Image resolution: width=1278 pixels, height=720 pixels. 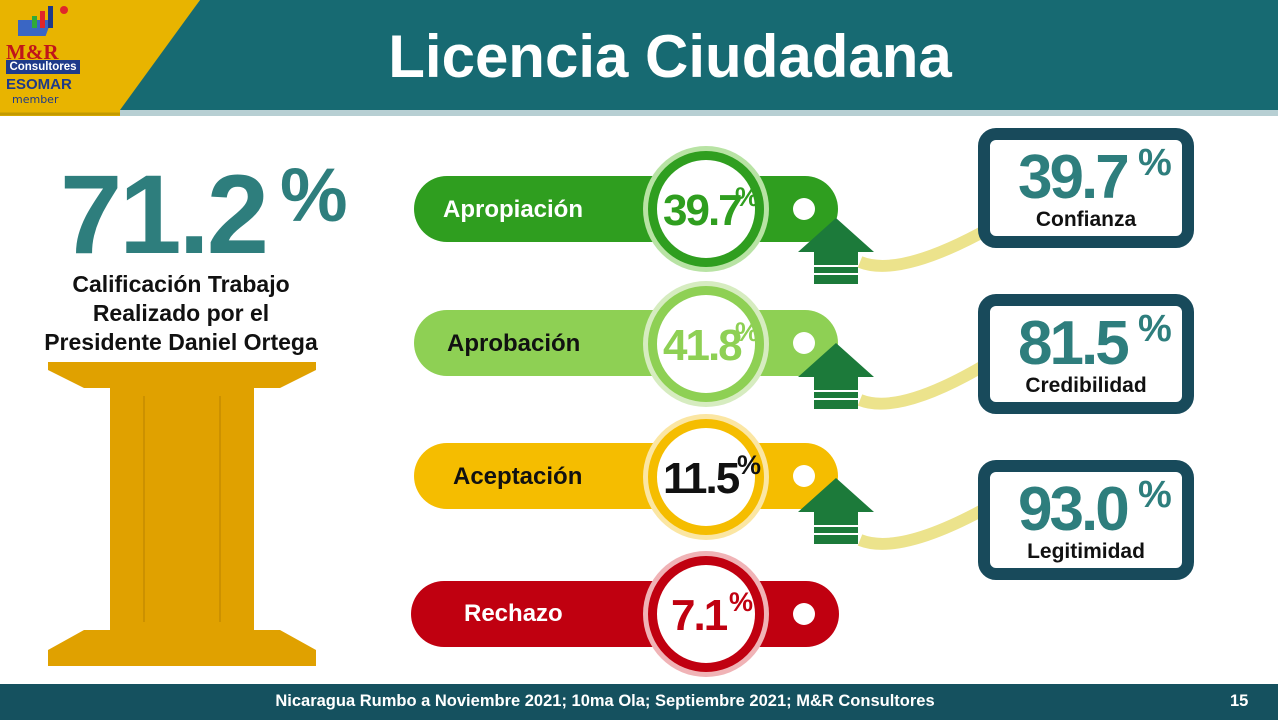 I want to click on indicator-legitimidad: 93.0 % Legitimidad, so click(x=1086, y=520).